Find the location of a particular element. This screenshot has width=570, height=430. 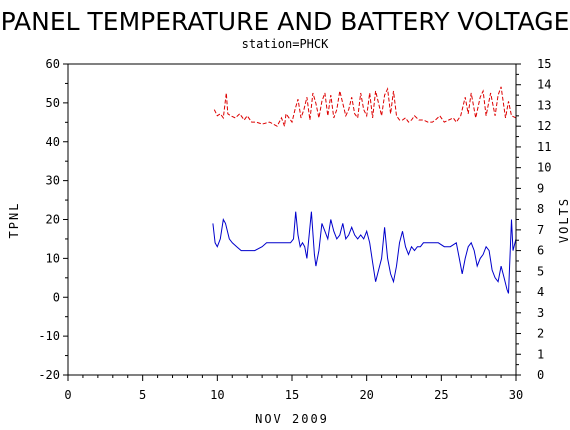

y2-tick-label: 6 is located at coordinates (540, 251).